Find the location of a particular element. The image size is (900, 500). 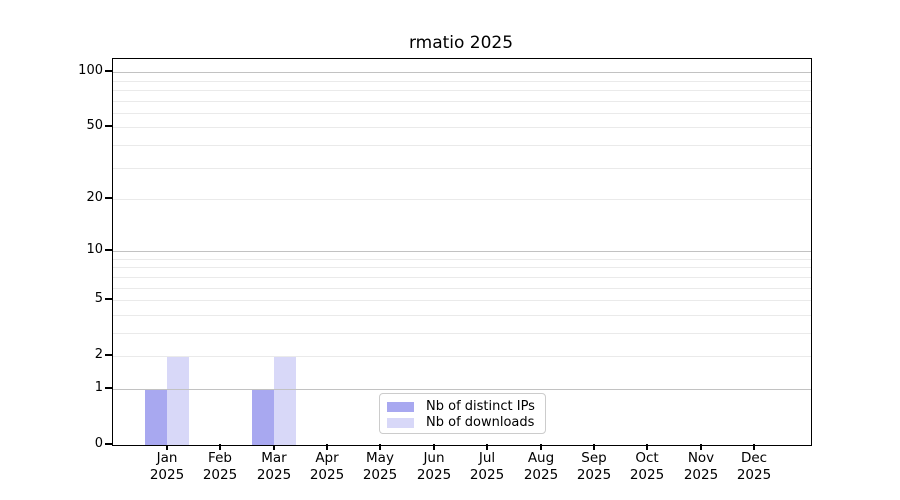

x-tick-label-apr: Apr 2025 is located at coordinates (327, 466).